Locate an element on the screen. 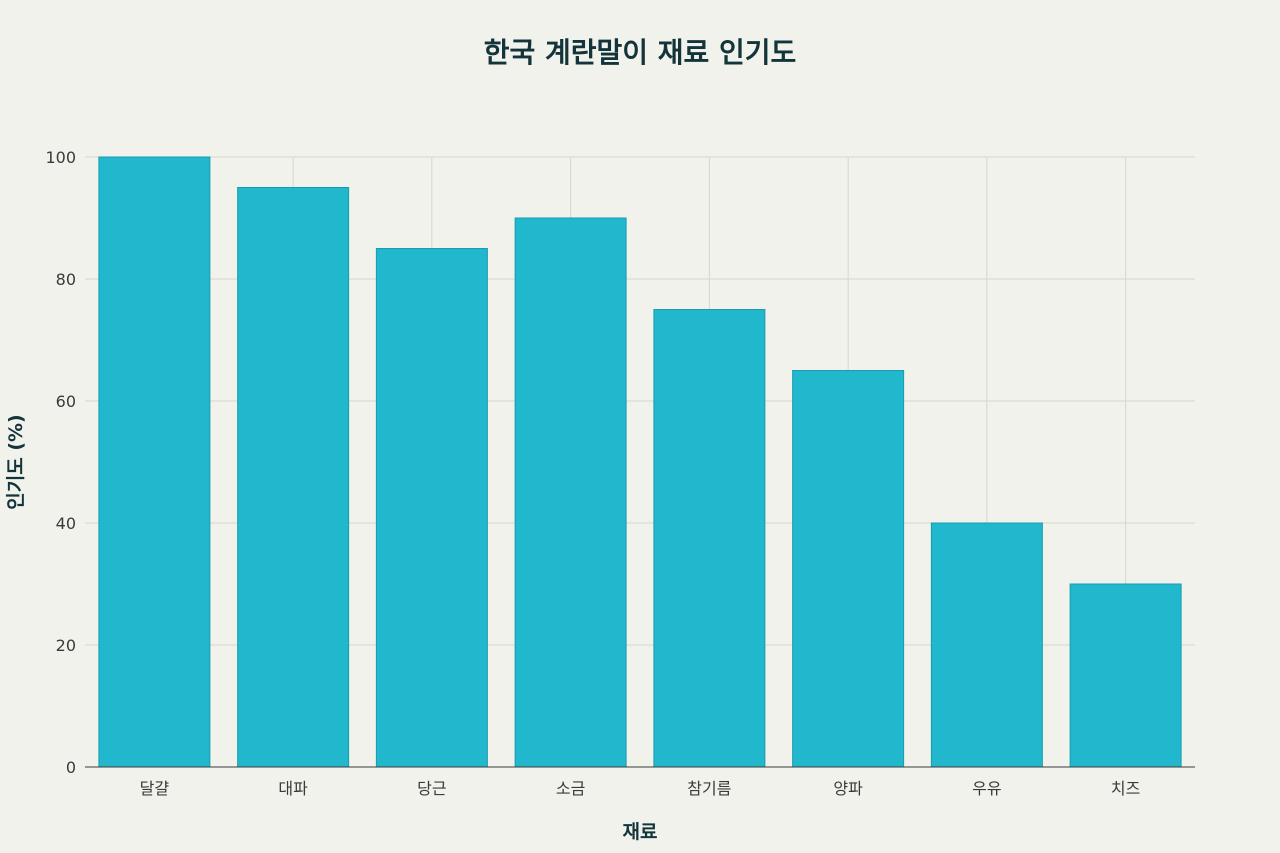 The width and height of the screenshot is (1280, 853). x-tick-label: 우유 is located at coordinates (986, 788).